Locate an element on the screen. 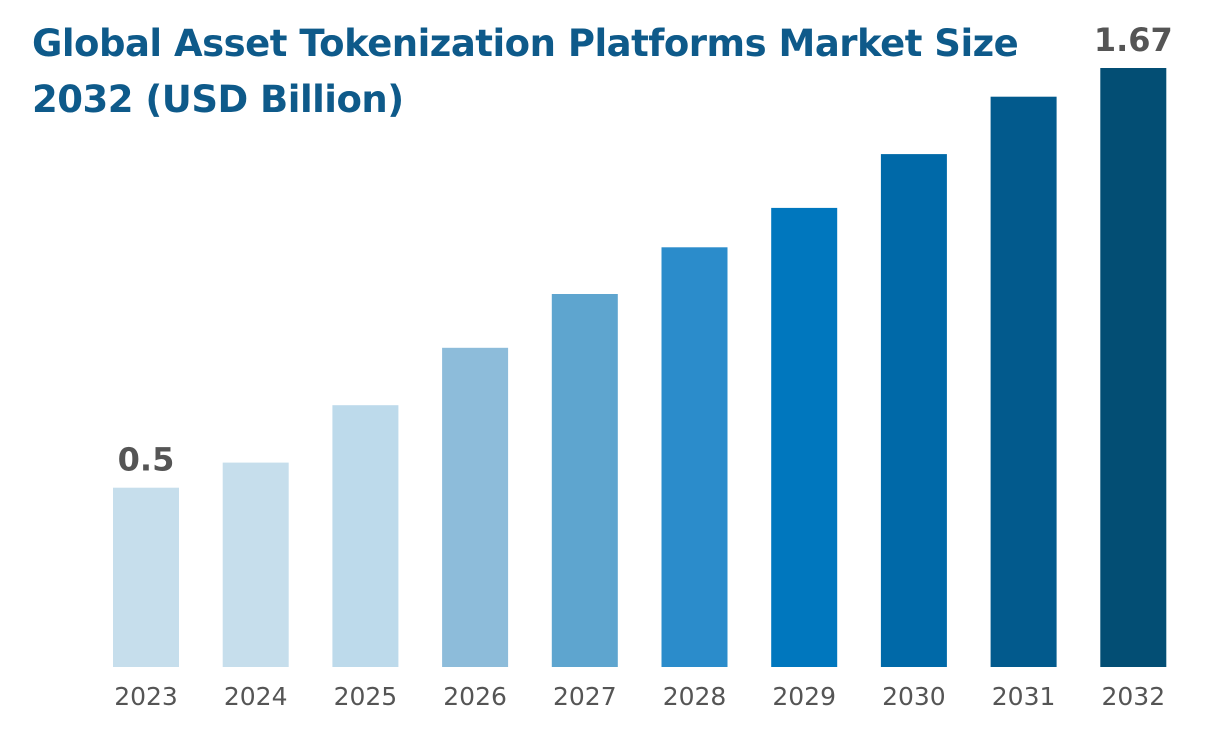 The width and height of the screenshot is (1230, 738). bar-2023 is located at coordinates (146, 577).